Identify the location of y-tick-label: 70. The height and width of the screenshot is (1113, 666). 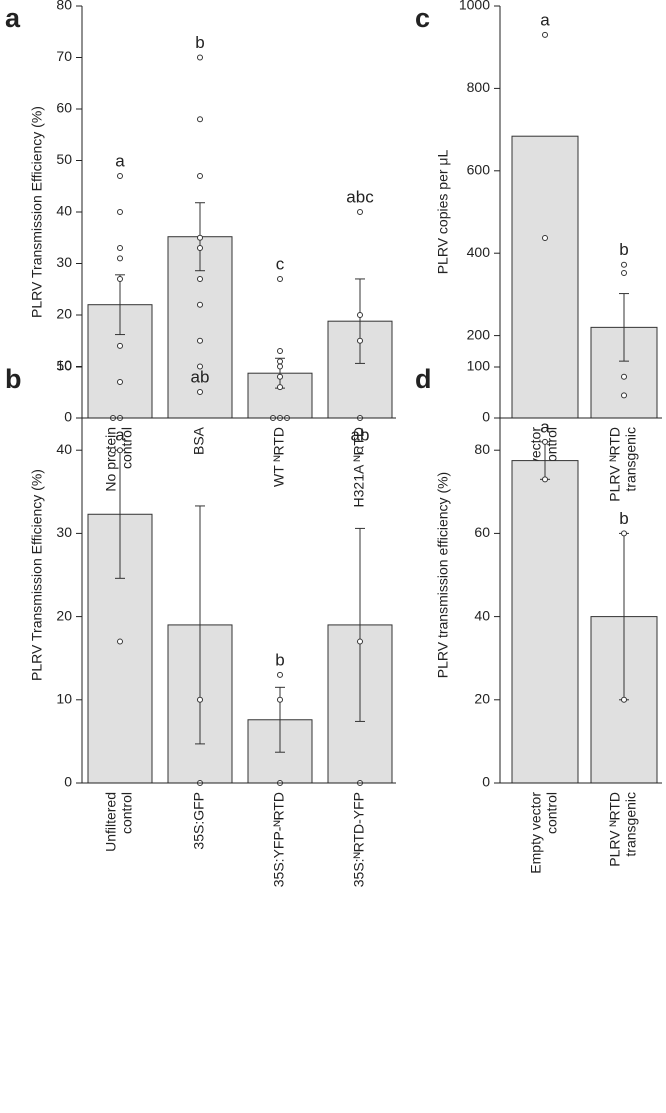
(64, 56).